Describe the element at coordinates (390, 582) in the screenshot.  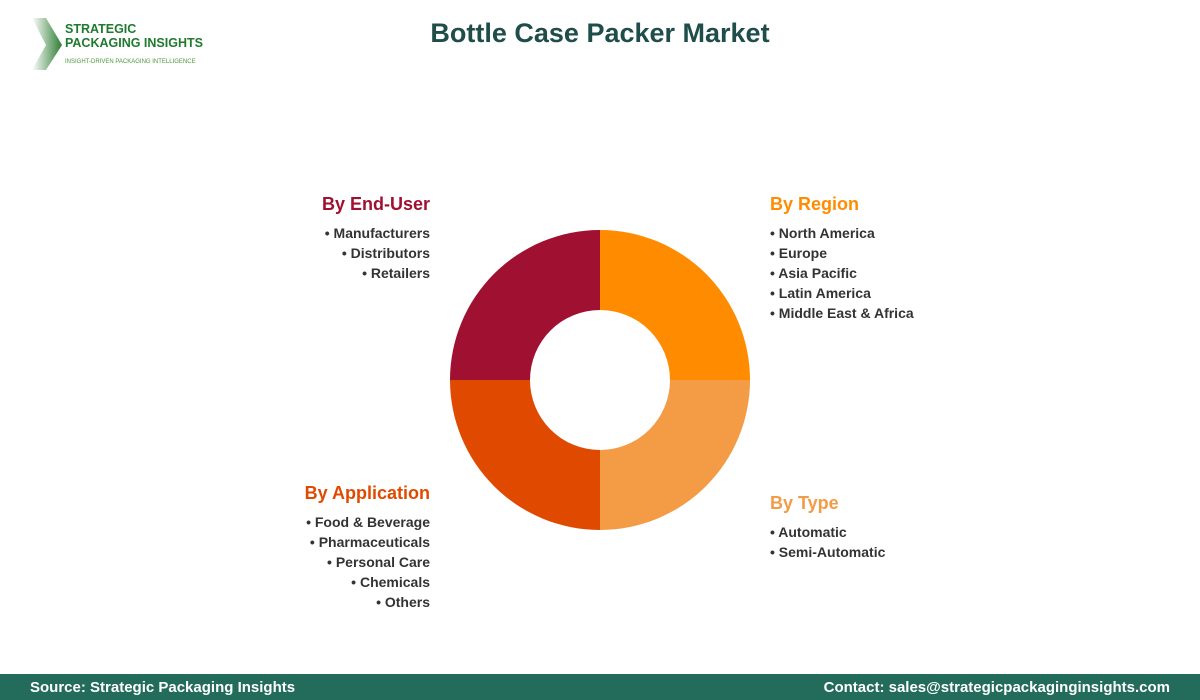
I see `legend-item: • Chemicals` at that location.